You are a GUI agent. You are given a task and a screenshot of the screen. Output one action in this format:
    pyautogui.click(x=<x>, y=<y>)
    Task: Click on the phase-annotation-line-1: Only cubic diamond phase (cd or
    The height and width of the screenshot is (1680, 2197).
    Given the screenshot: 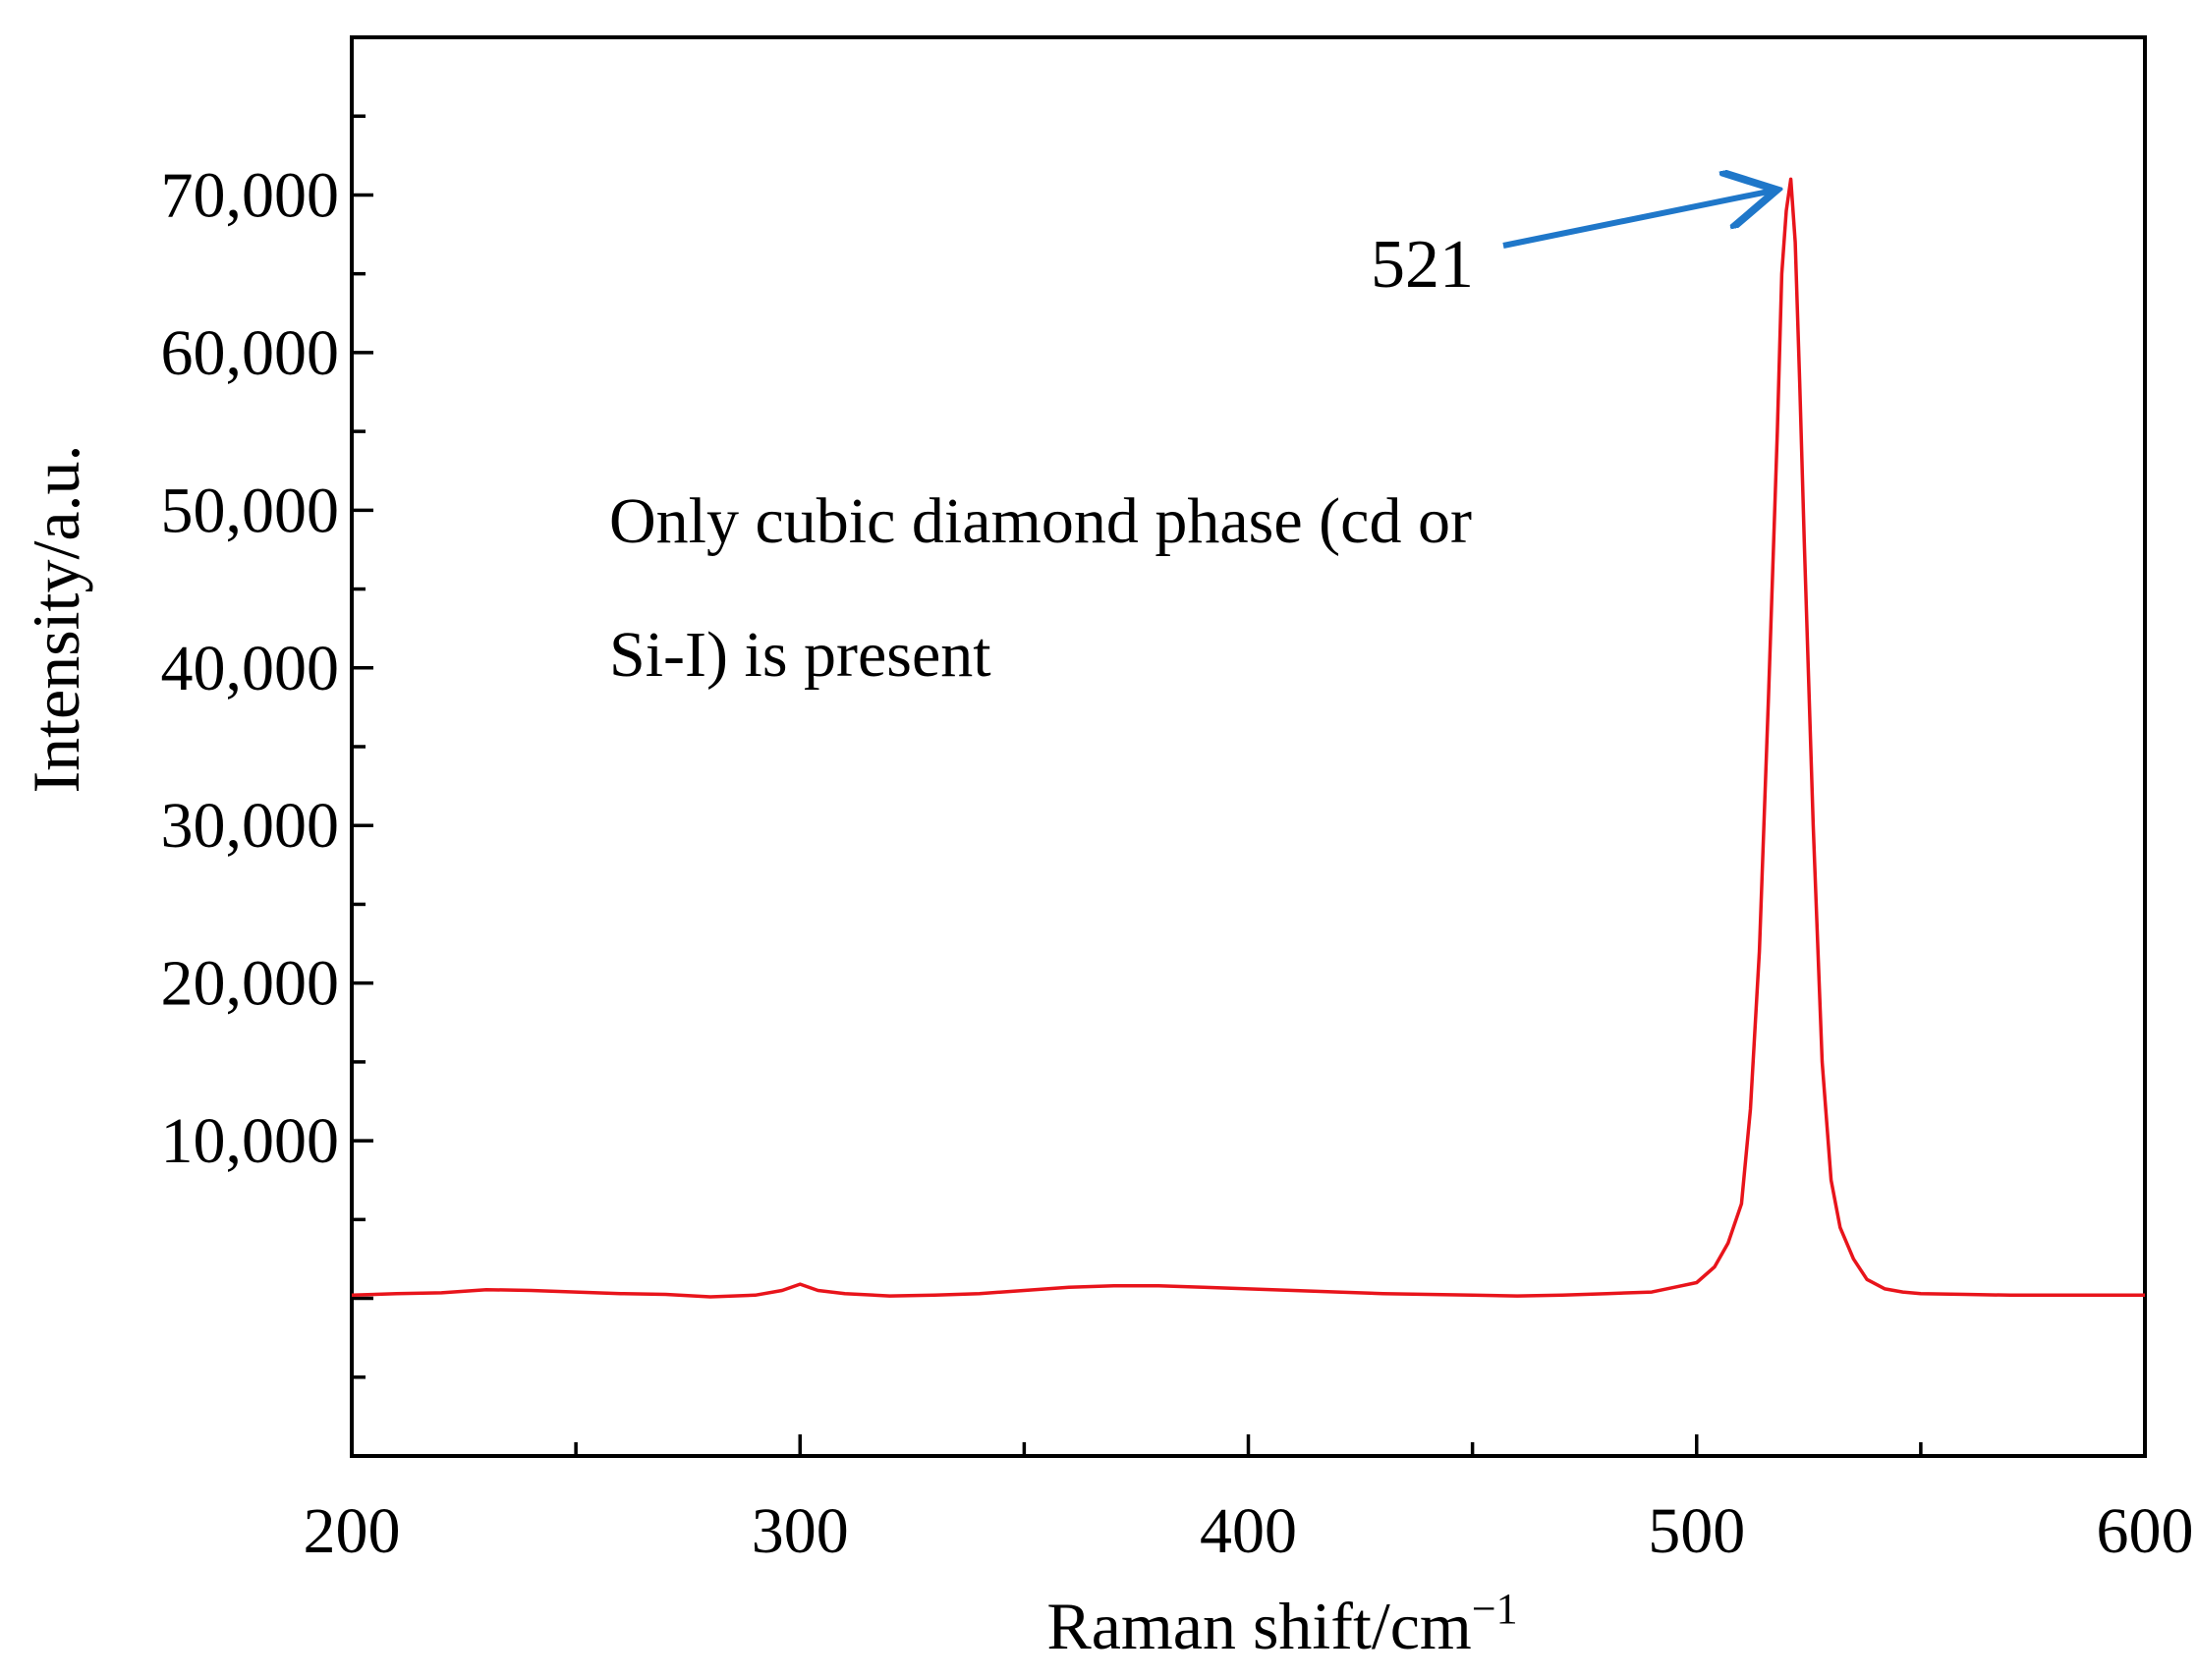 What is the action you would take?
    pyautogui.click(x=1040, y=521)
    